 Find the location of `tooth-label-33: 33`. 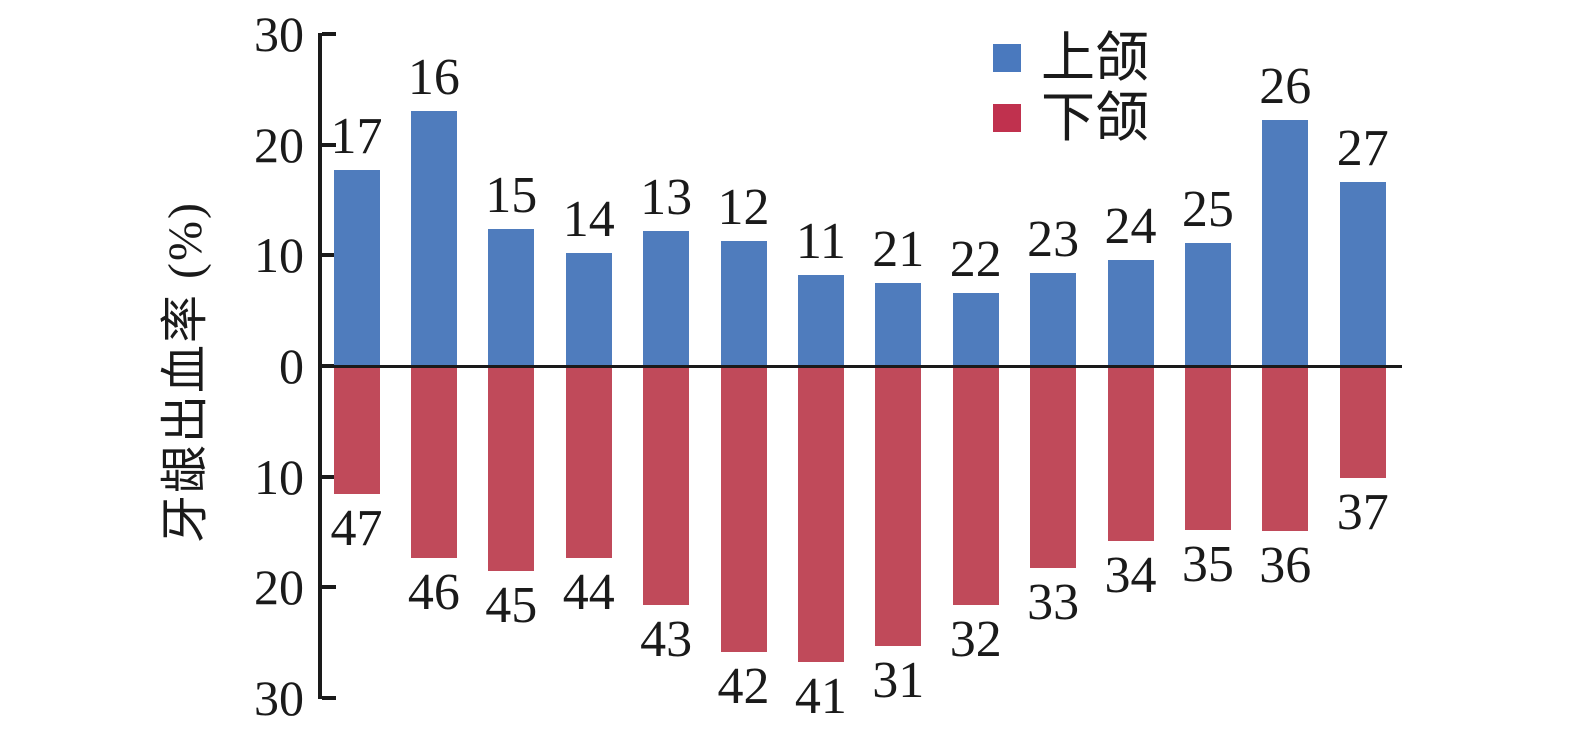

tooth-label-33: 33 is located at coordinates (1053, 603).